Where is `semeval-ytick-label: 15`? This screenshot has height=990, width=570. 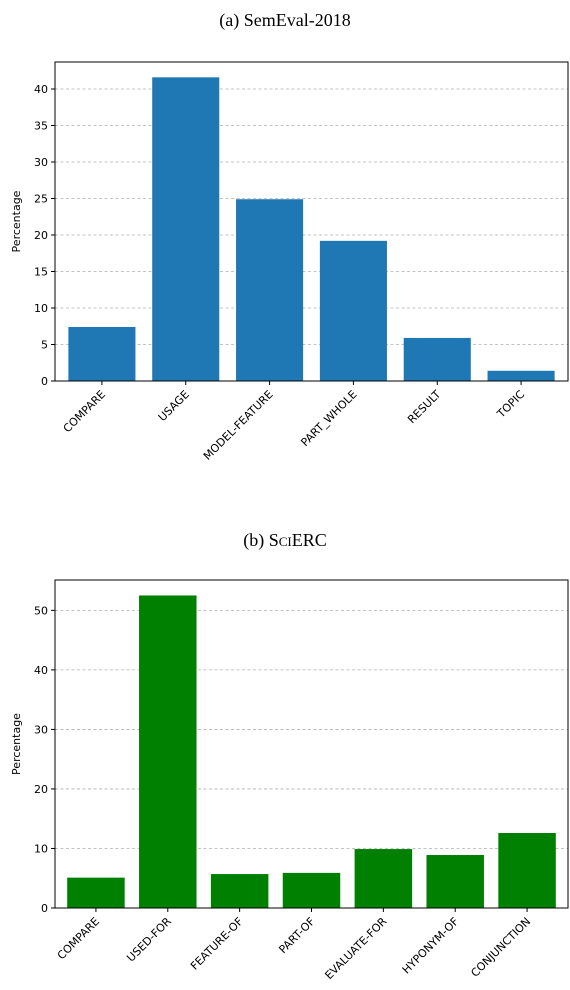 semeval-ytick-label: 15 is located at coordinates (41, 272).